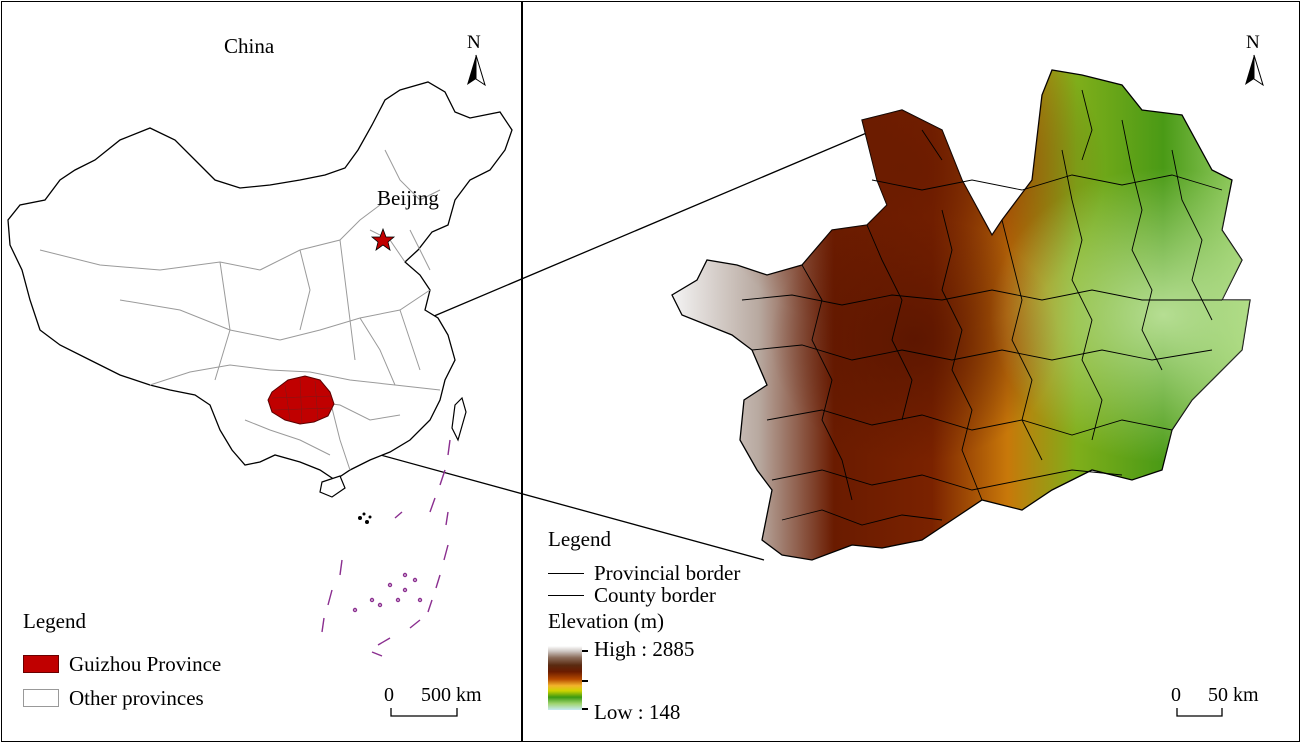  What do you see at coordinates (585, 651) in the screenshot?
I see `elevation-tick-high` at bounding box center [585, 651].